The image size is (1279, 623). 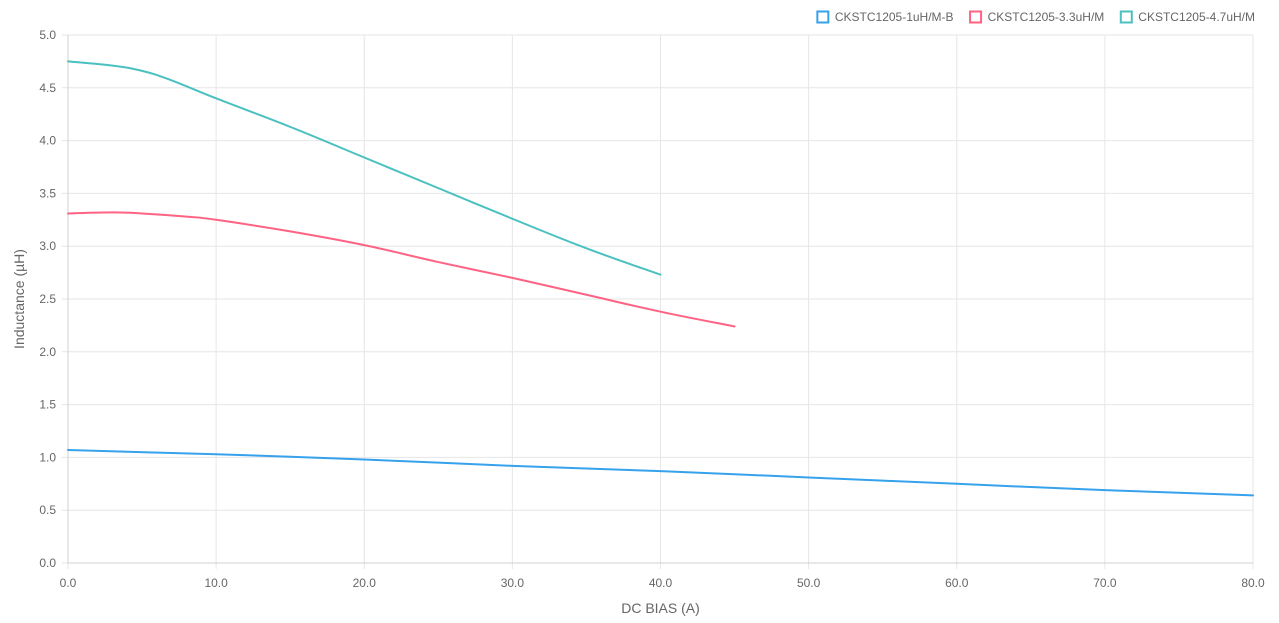 What do you see at coordinates (1046, 17) in the screenshot?
I see `legend-label: CKSTC1205-3.3uH/M` at bounding box center [1046, 17].